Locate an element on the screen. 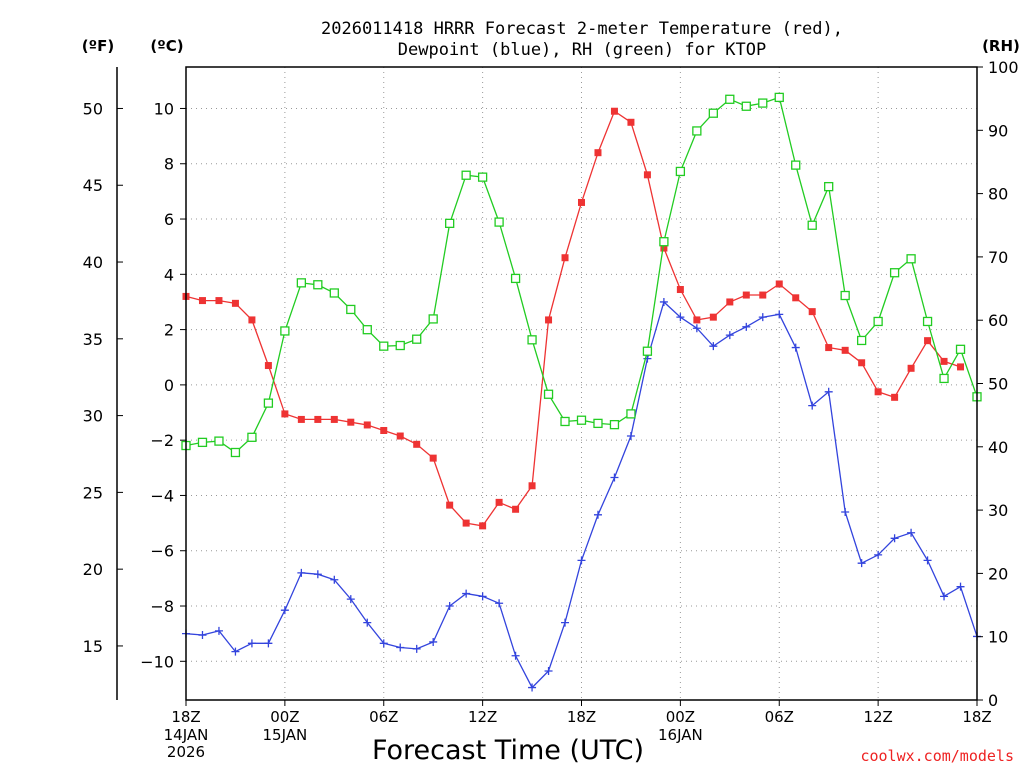 The image size is (1024, 768). y-tick-label-celsius: 4 is located at coordinates (169, 274).